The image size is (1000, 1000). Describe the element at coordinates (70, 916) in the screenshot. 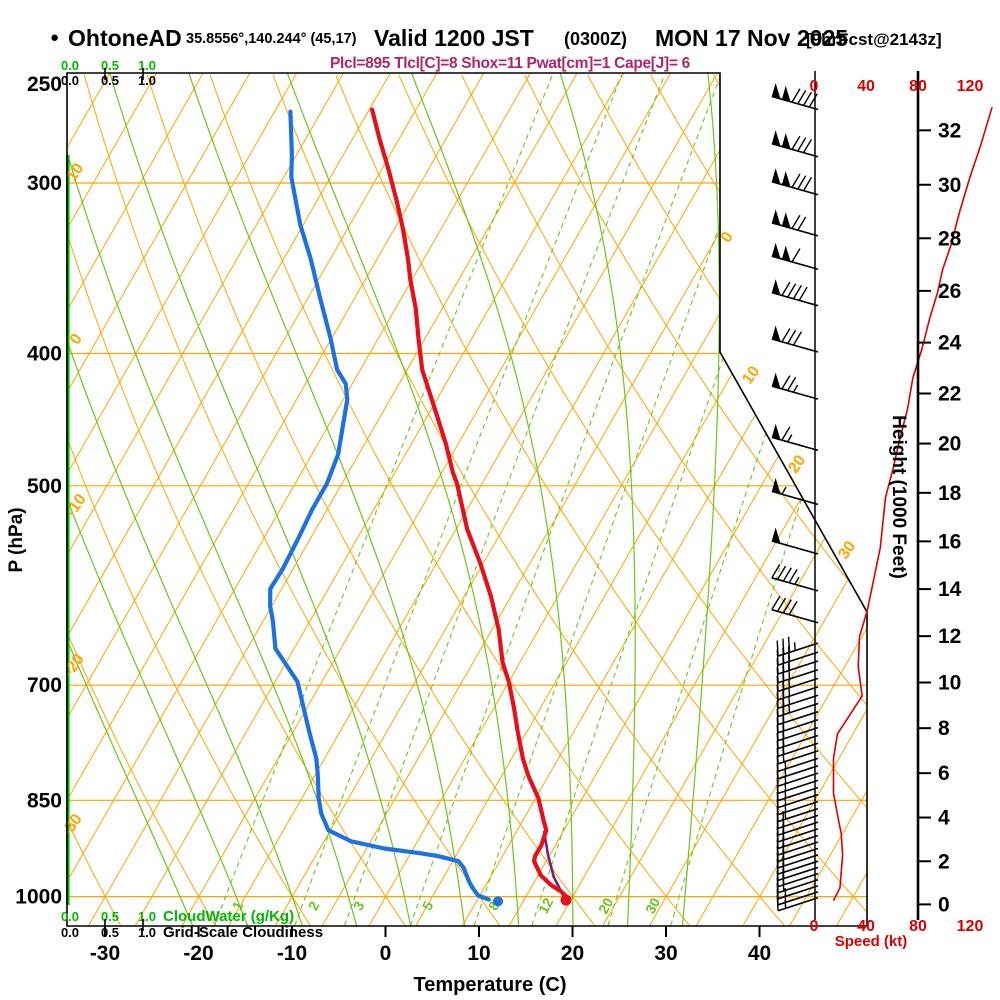

I see `cloudwater-tick-label-bottom: 0.0` at that location.